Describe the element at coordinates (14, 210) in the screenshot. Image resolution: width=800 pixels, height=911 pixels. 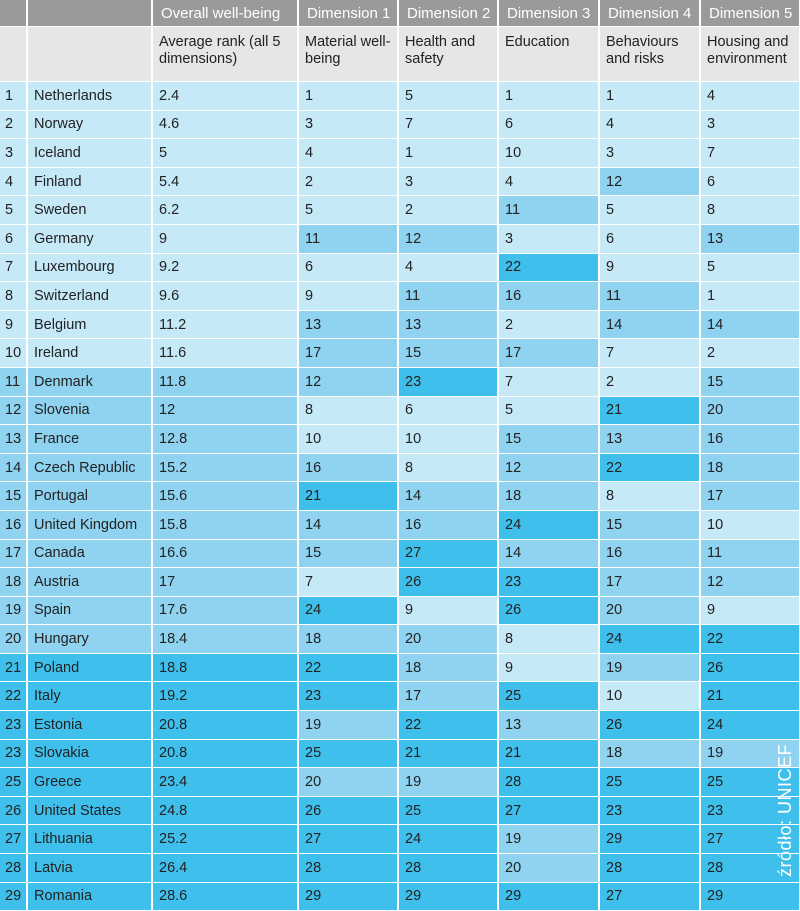
I see `rank-cell: 5` at that location.